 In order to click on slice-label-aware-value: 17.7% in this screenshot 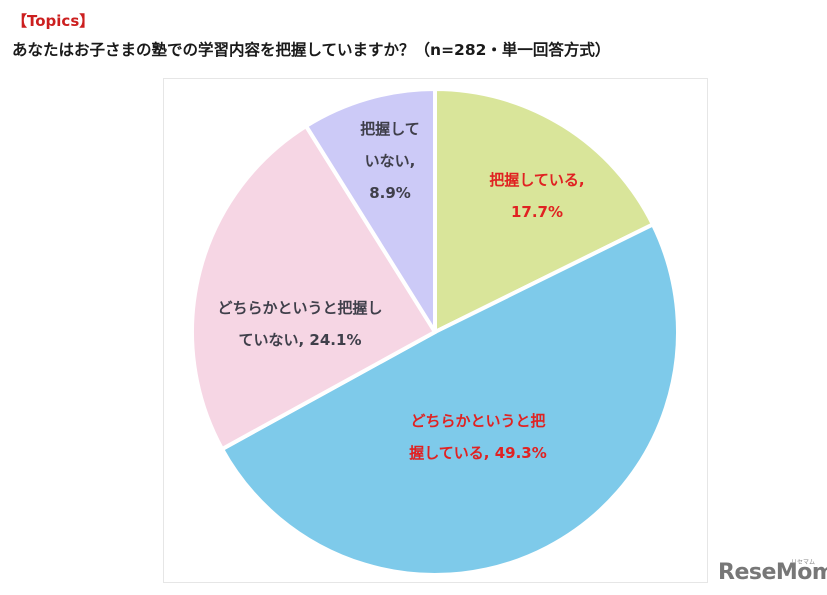, I will do `click(537, 212)`.